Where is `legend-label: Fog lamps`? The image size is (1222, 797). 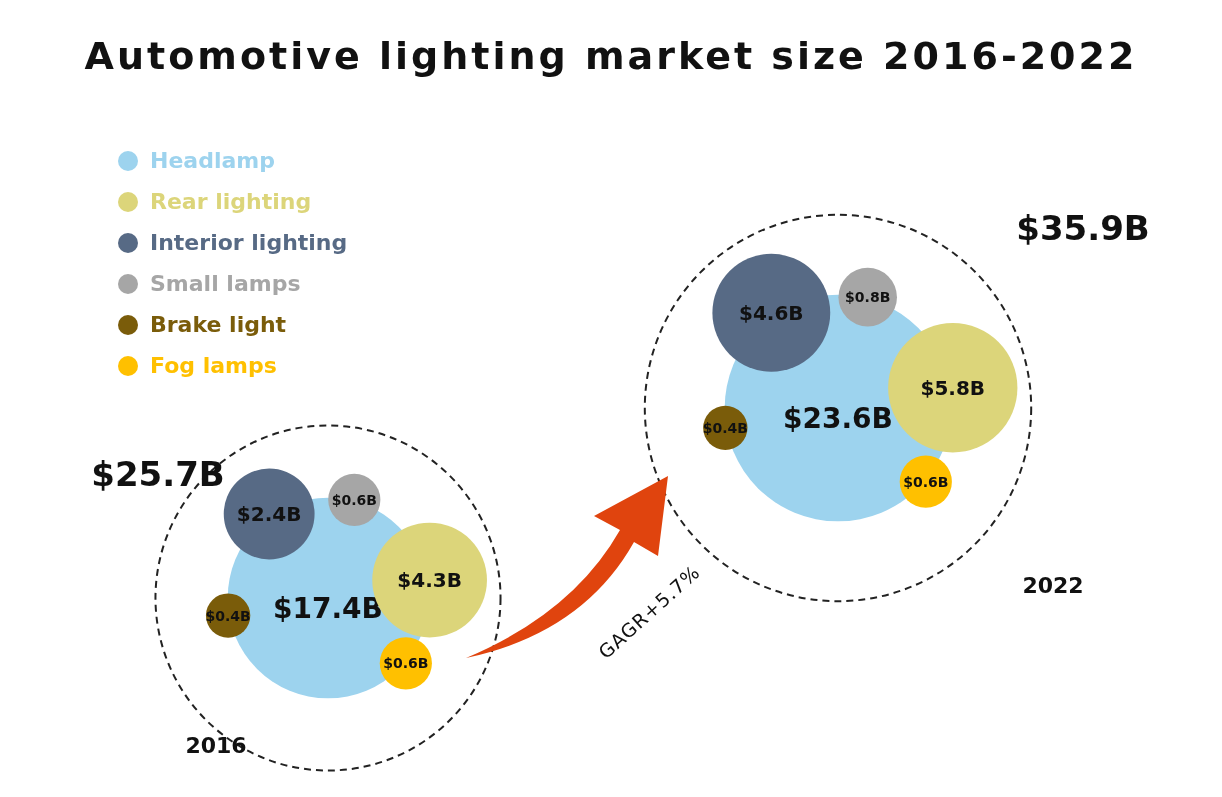 legend-label: Fog lamps is located at coordinates (213, 365).